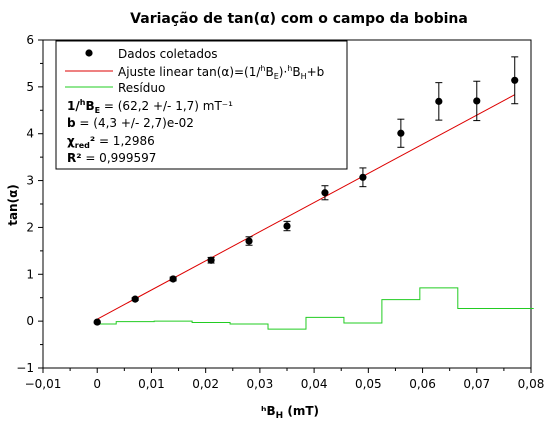 The image size is (550, 422). Describe the element at coordinates (150, 106) in the screenshot. I see `legend-stat-slope: 1/hBE = (62,2 +/- 1,7) mT⁻¹` at that location.